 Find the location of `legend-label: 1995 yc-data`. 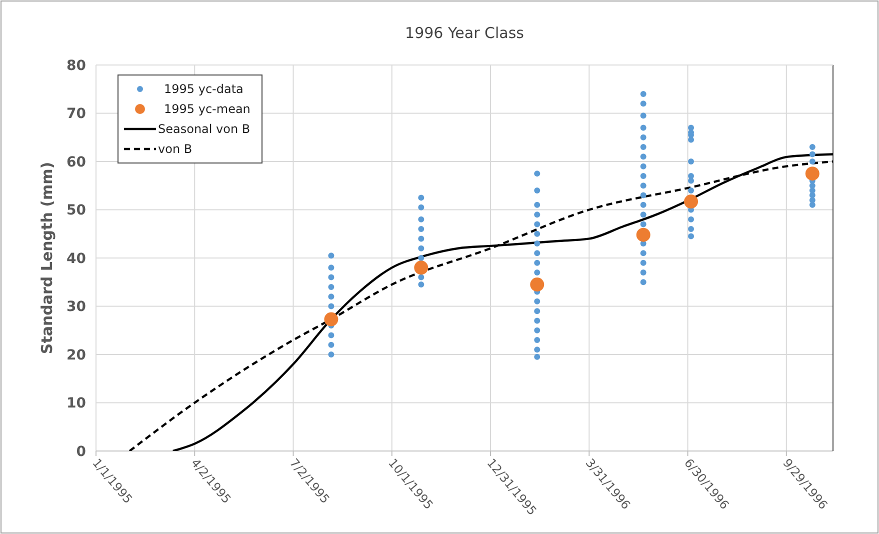

legend-label: 1995 yc-data is located at coordinates (204, 89).